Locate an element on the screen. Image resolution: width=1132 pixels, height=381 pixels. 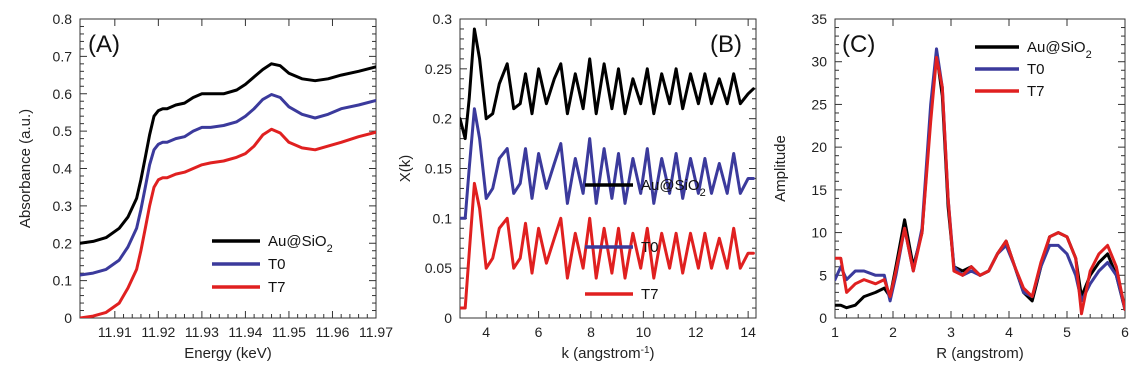
y-tick-label: 0.8 is located at coordinates (63, 19).